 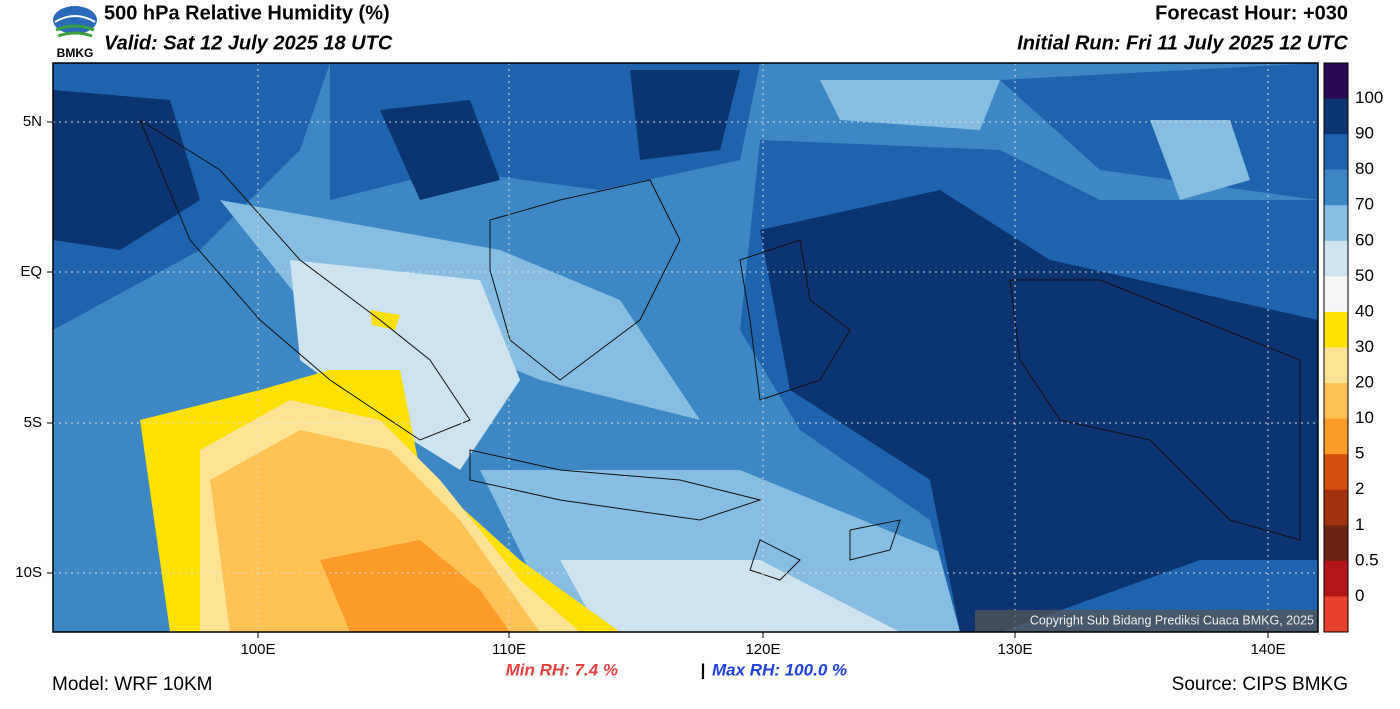 I want to click on lon-label: 100E, so click(x=257, y=649).